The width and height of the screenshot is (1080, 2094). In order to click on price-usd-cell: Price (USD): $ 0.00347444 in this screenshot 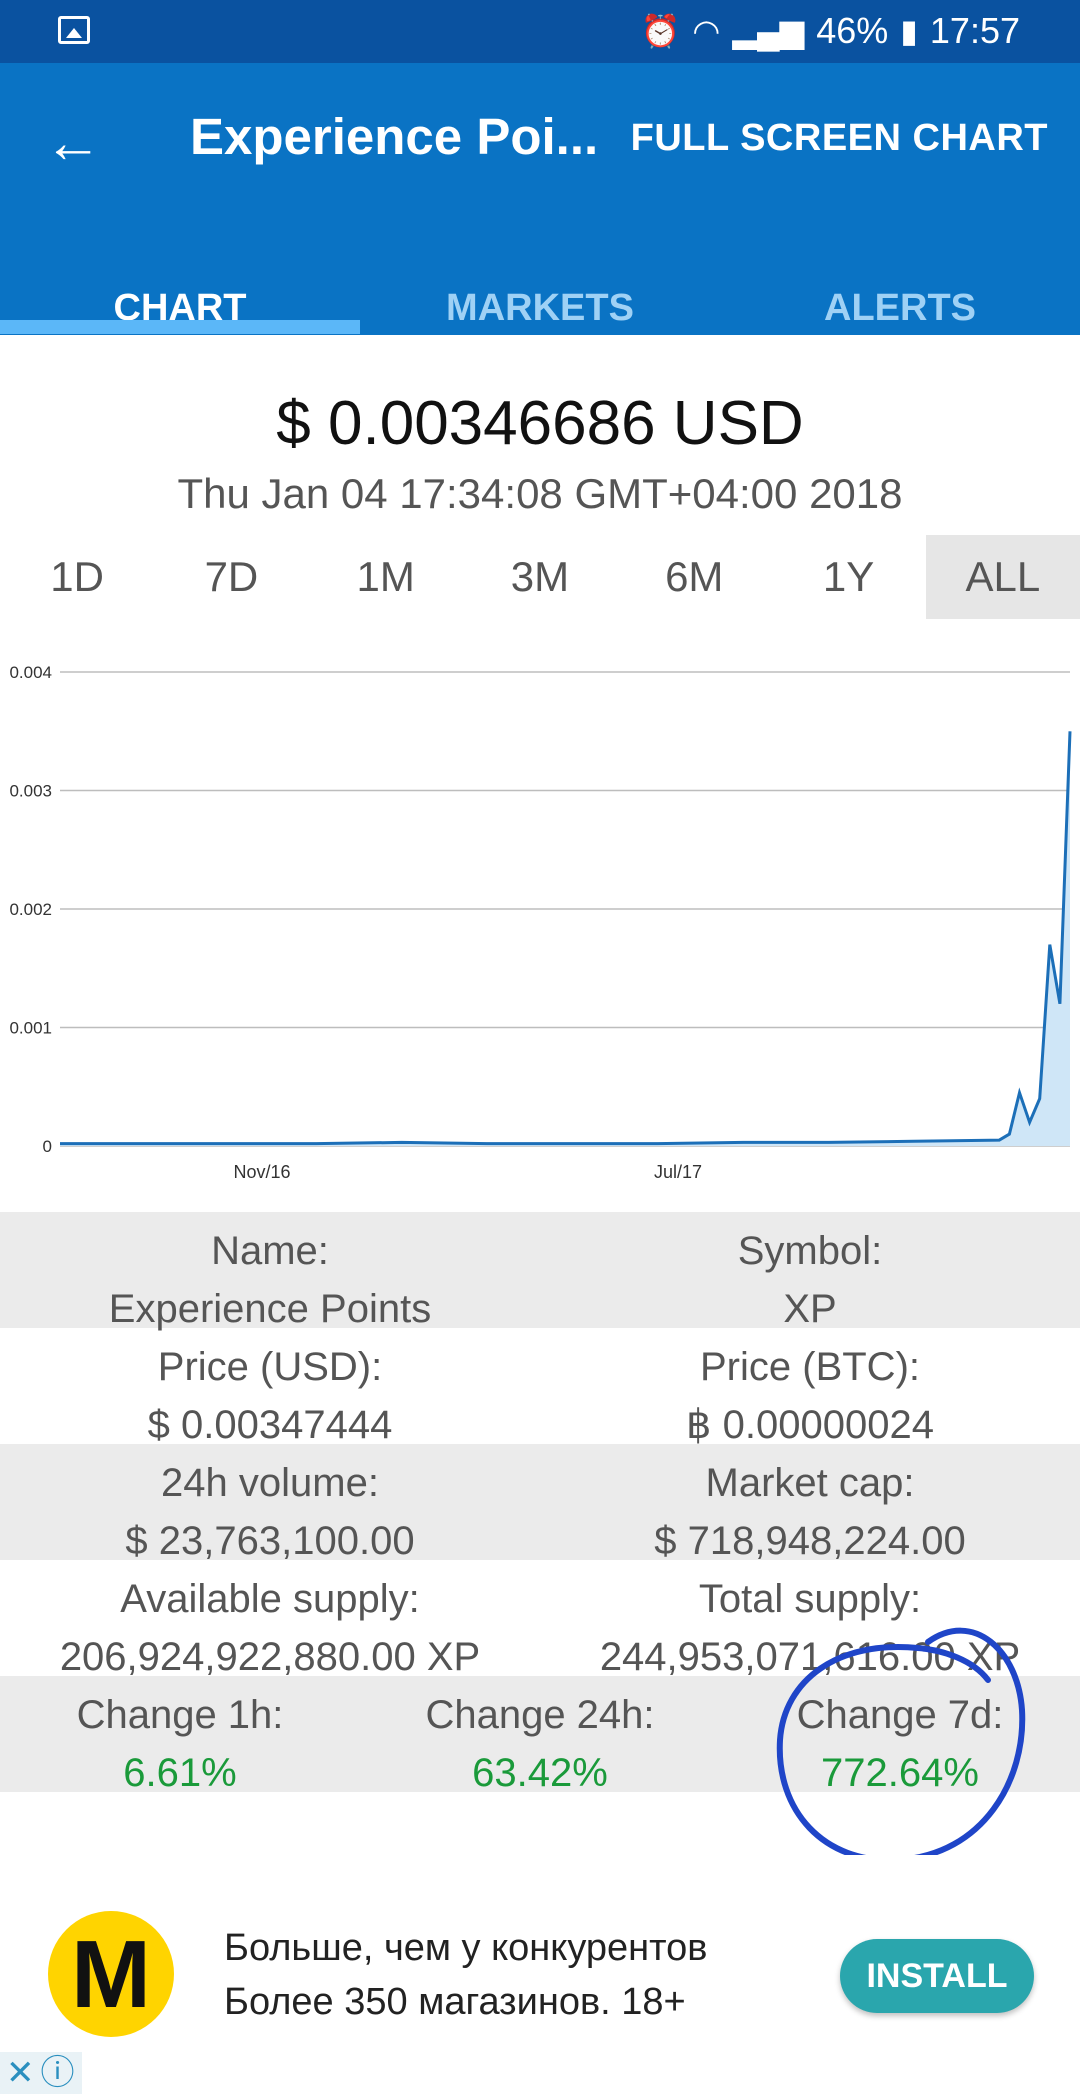, I will do `click(270, 1387)`.